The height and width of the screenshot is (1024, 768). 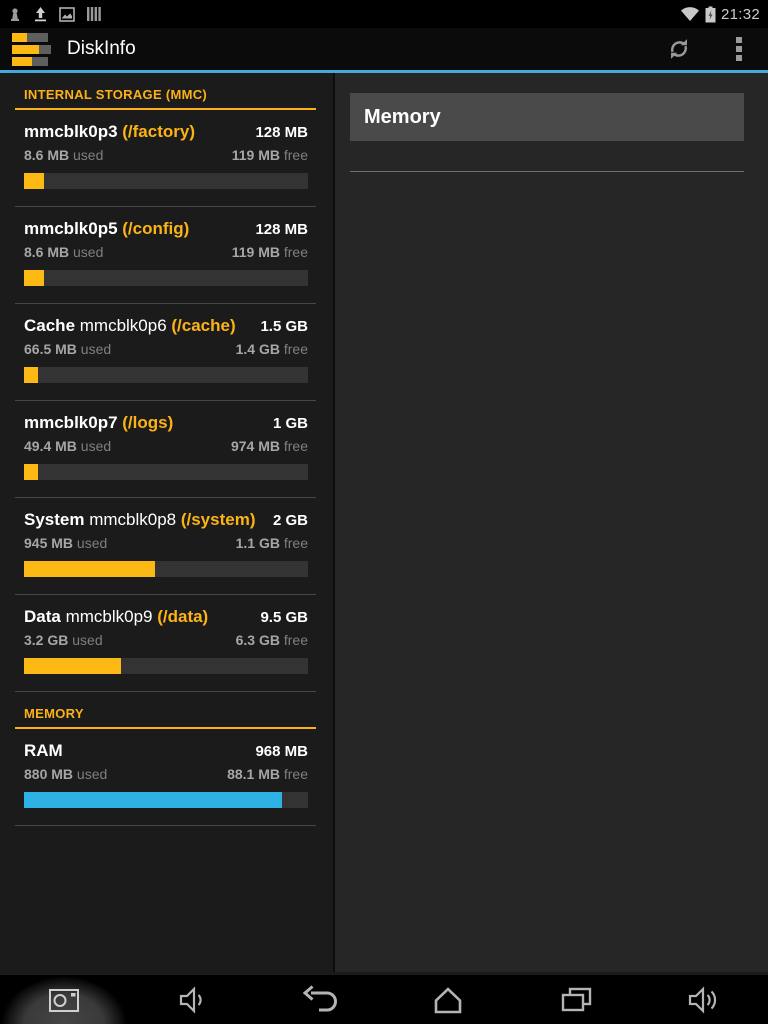 I want to click on used-text: 880 MB used, so click(x=66, y=774).